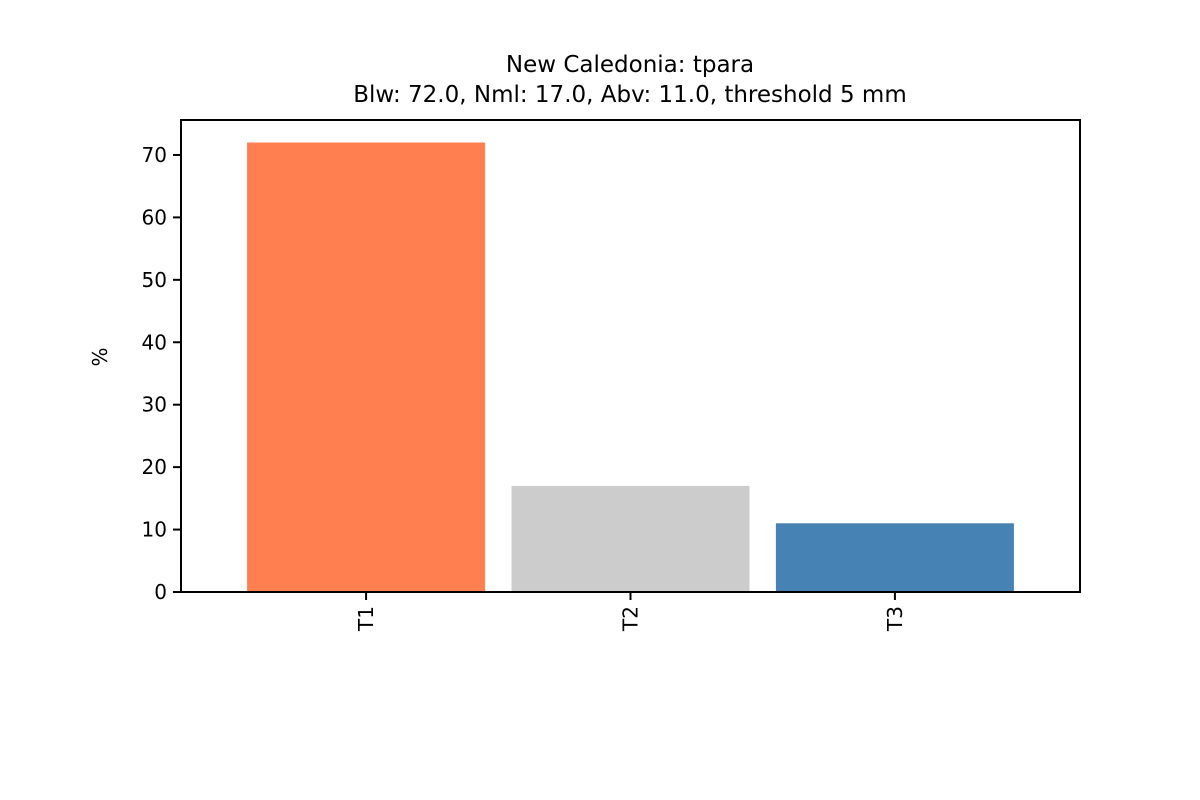  Describe the element at coordinates (100, 356) in the screenshot. I see `y-axis-label: %` at that location.